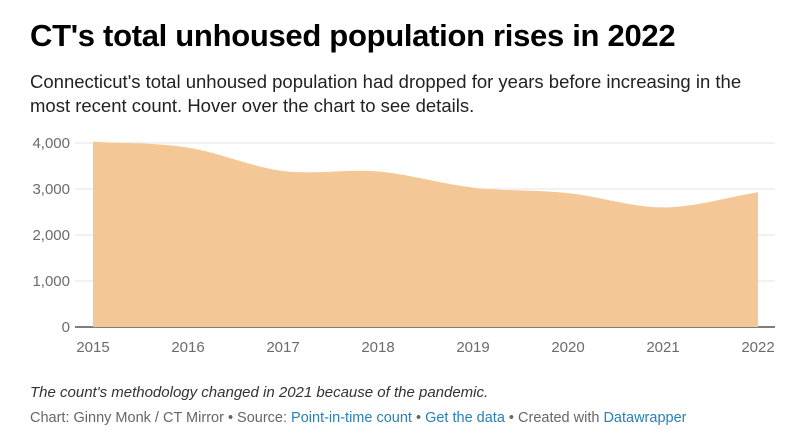 The width and height of the screenshot is (800, 443). I want to click on datawrapper-link: Datawrapper, so click(645, 418).